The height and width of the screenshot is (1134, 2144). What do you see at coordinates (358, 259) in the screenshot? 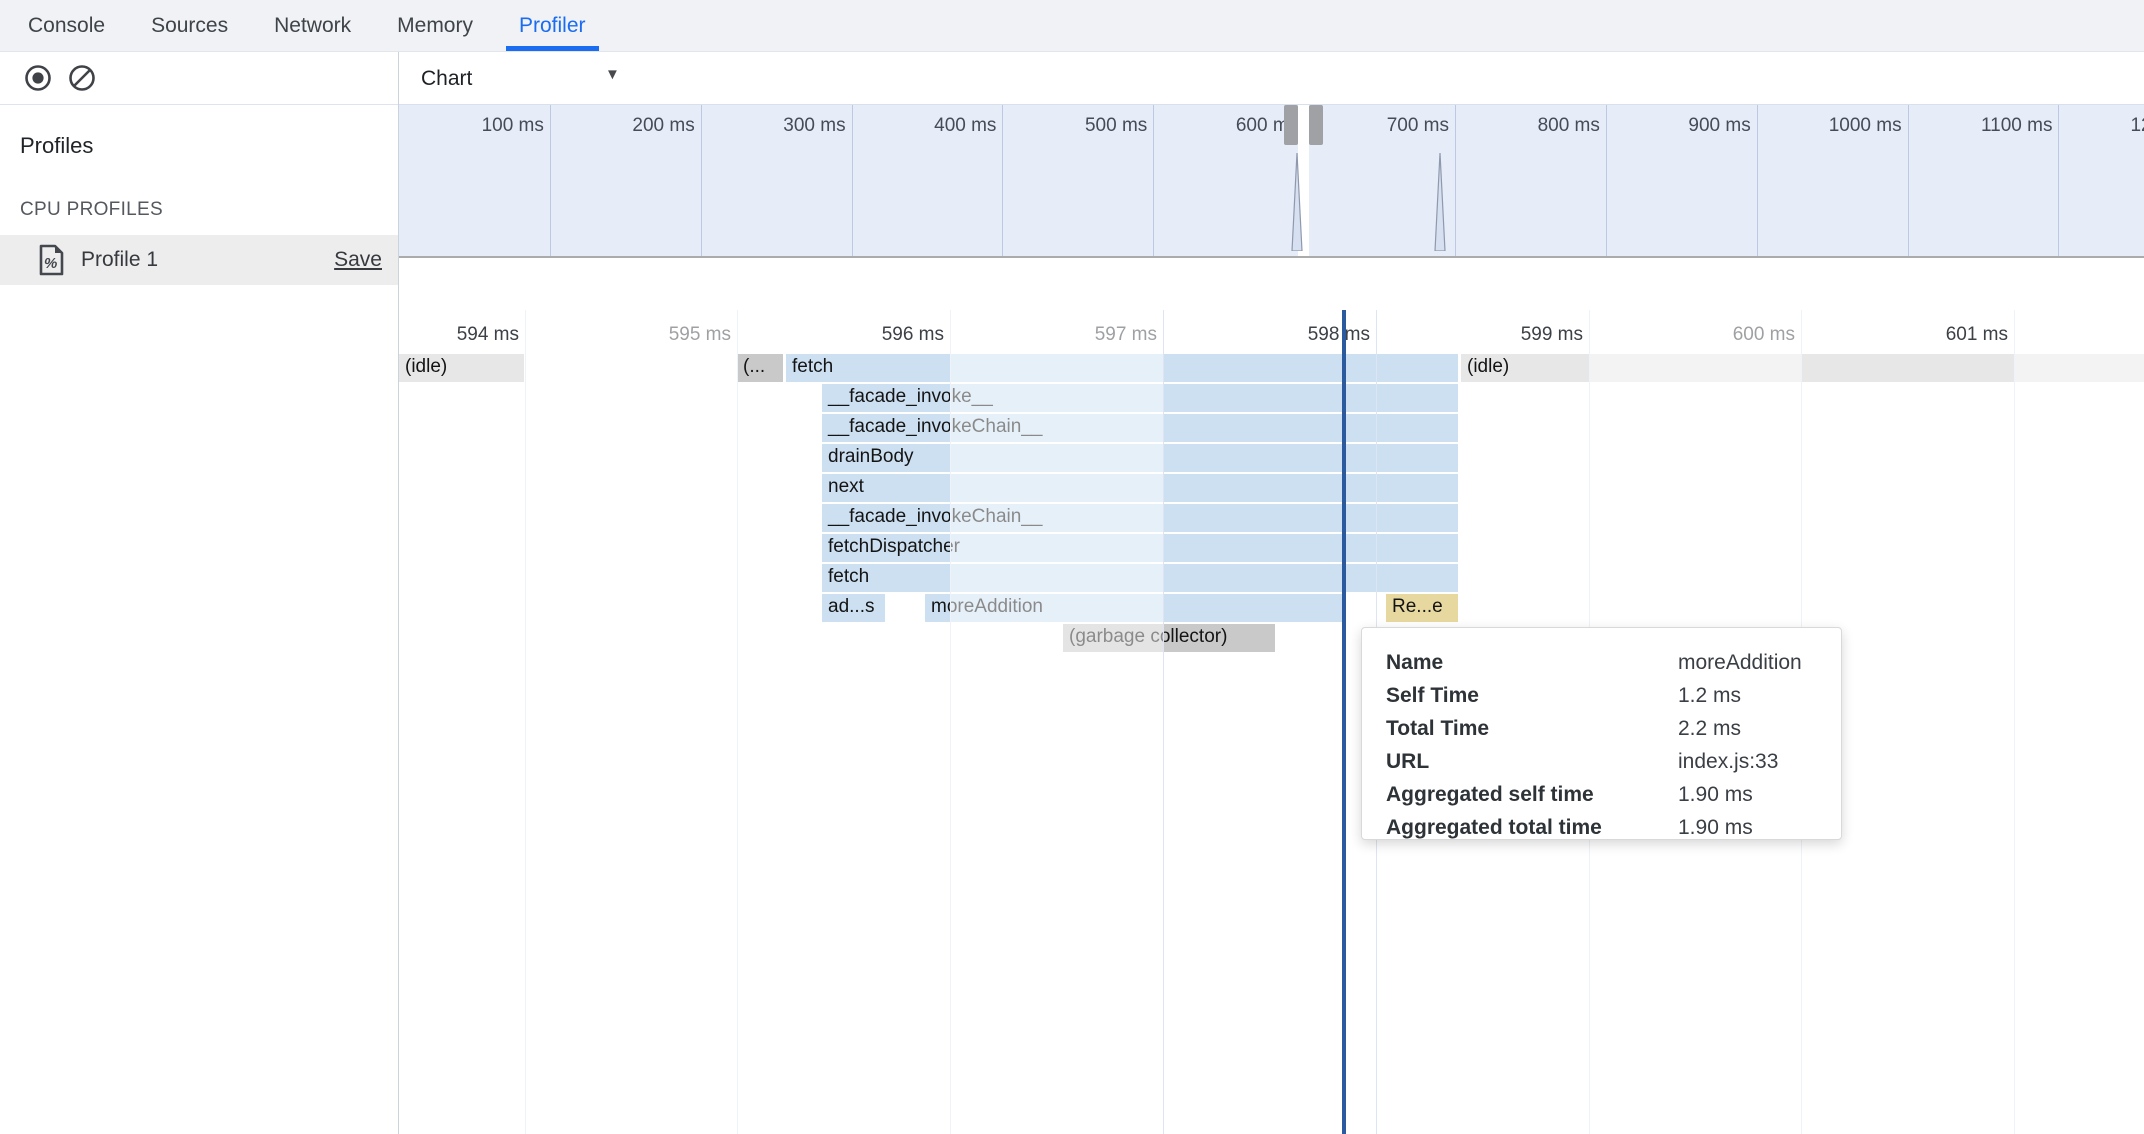
I see `save-profile-link: Save` at bounding box center [358, 259].